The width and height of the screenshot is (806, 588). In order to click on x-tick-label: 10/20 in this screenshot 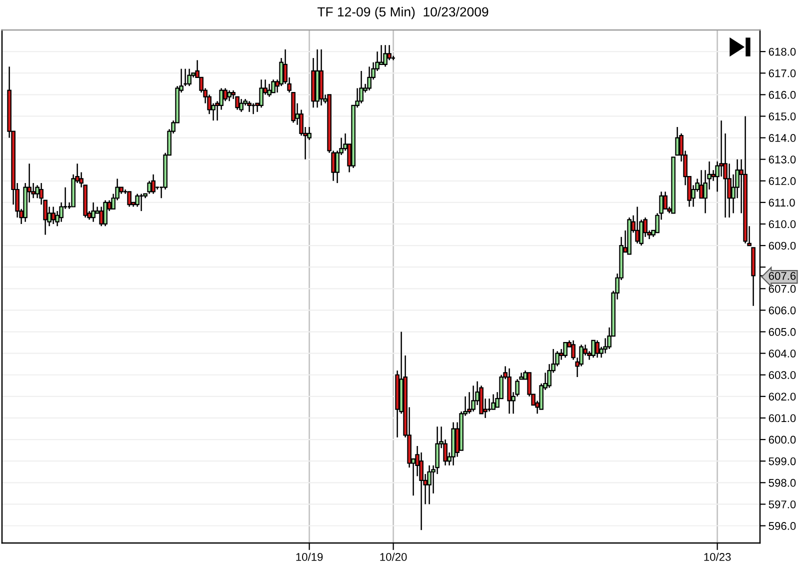, I will do `click(393, 556)`.